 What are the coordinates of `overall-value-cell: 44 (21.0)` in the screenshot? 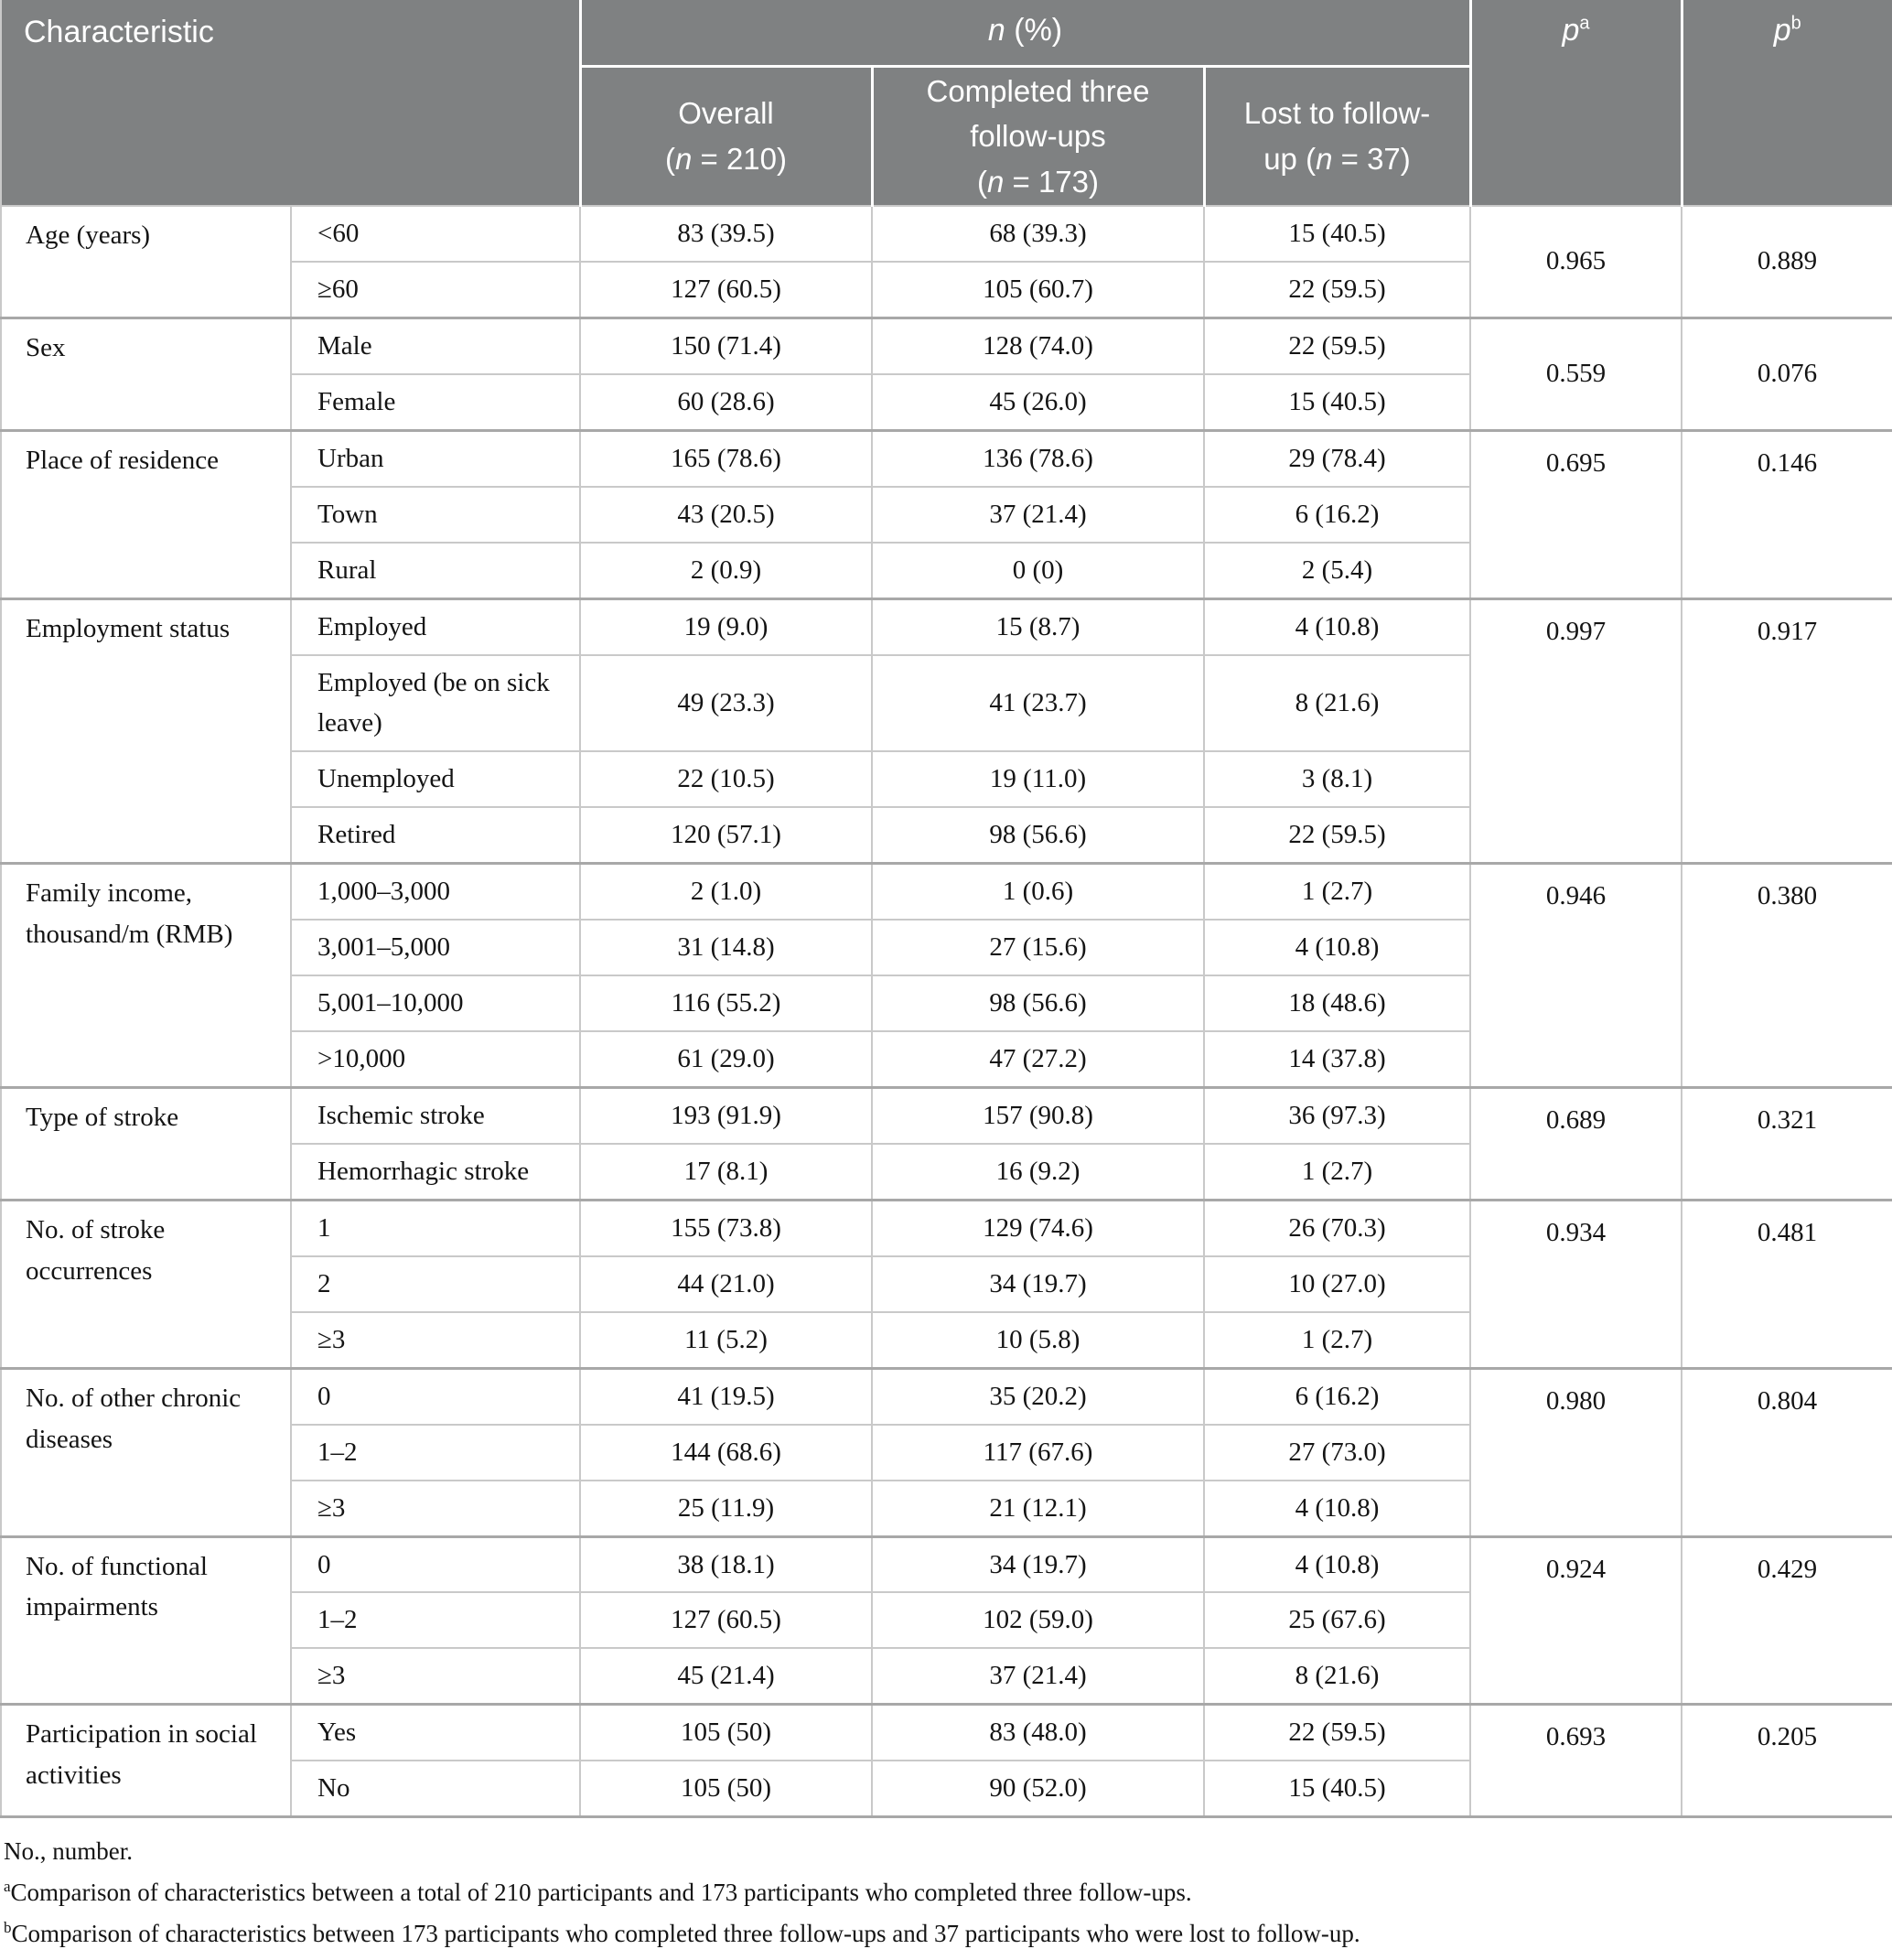 It's located at (725, 1283).